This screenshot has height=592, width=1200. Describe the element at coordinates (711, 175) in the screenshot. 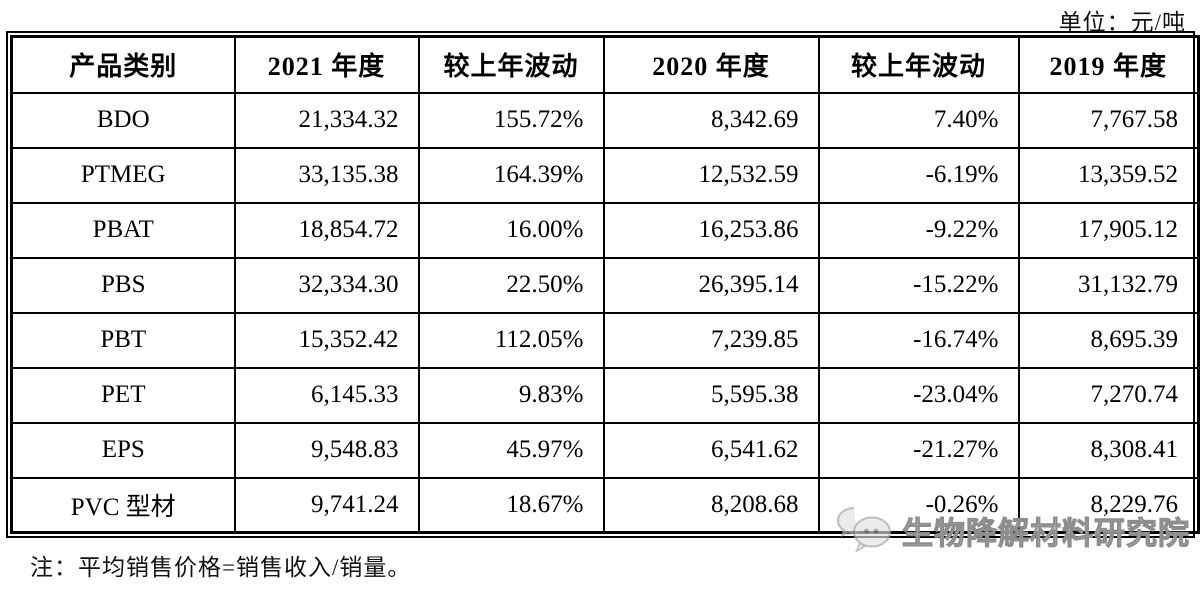

I see `value-cell: 12,532.59` at that location.